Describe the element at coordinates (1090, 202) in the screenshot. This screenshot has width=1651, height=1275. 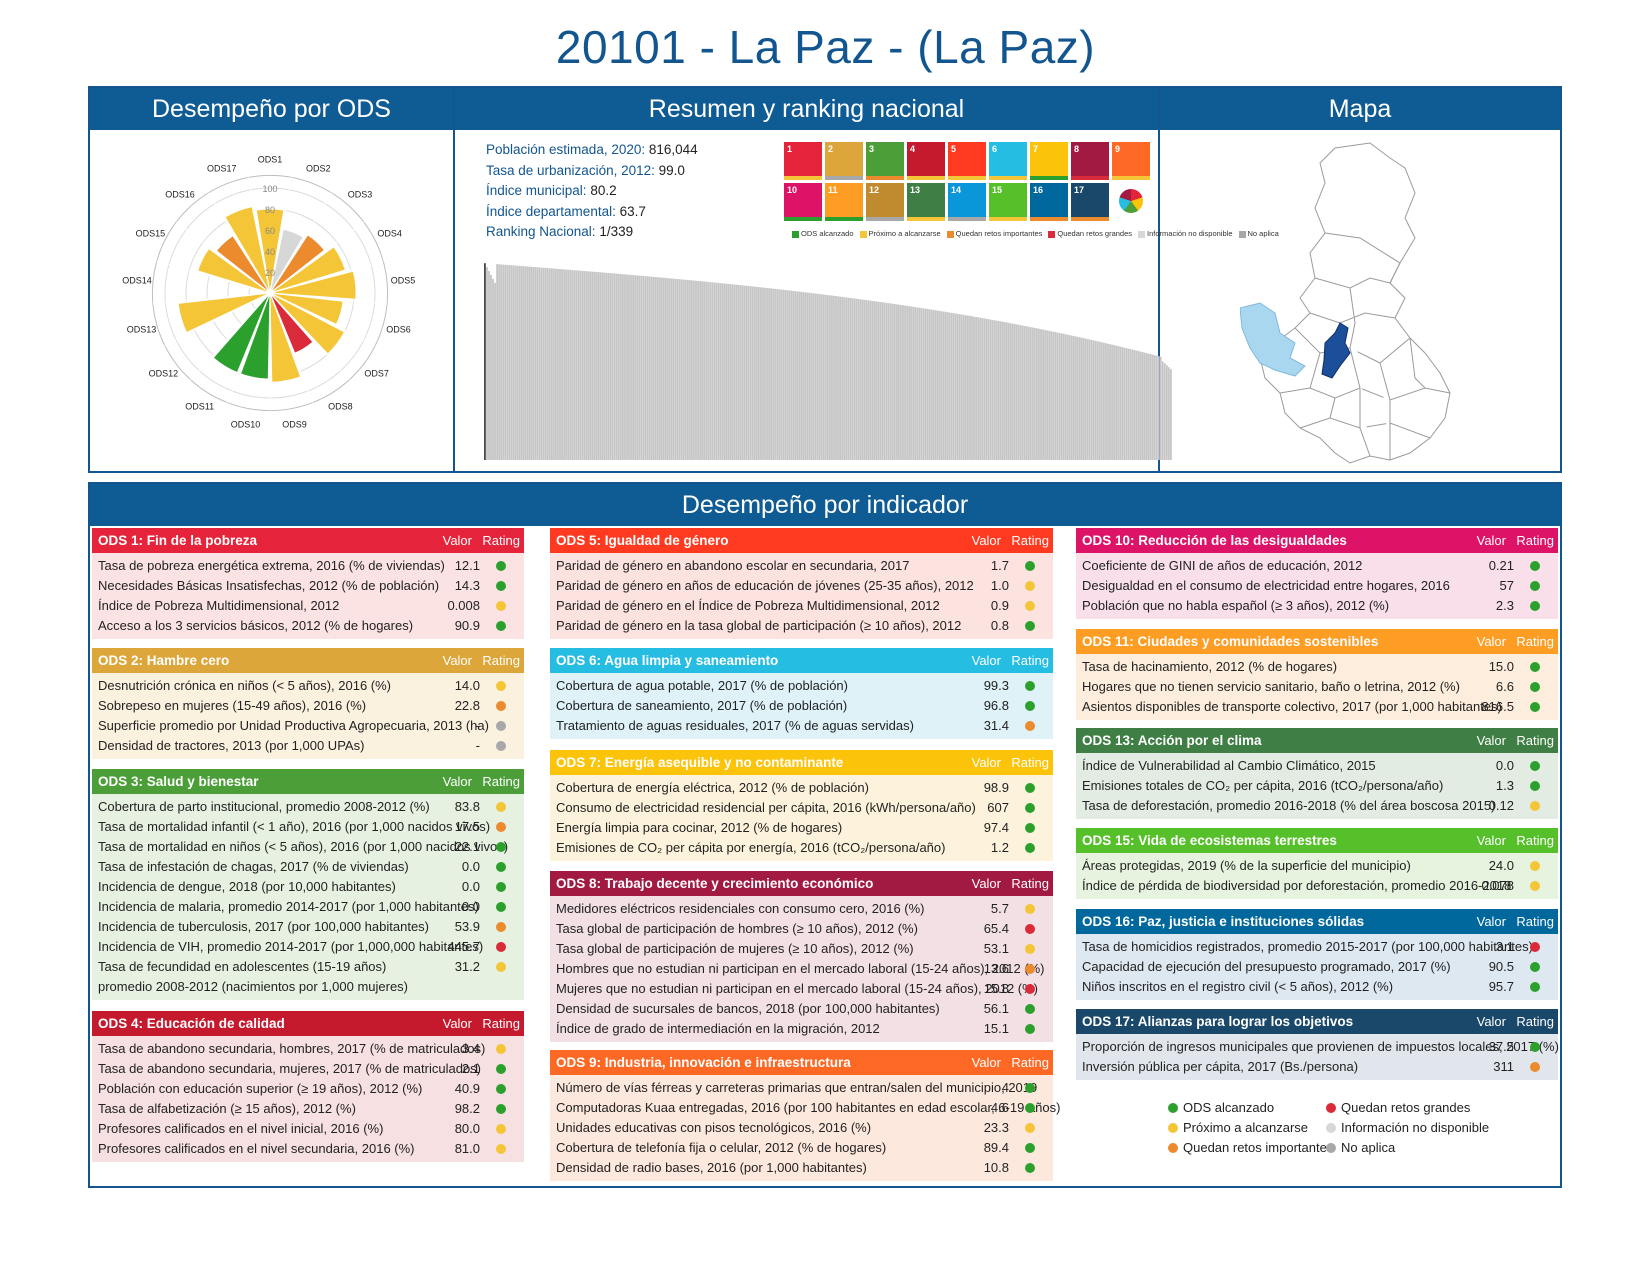
I see `sdg-tile-17: 17` at that location.